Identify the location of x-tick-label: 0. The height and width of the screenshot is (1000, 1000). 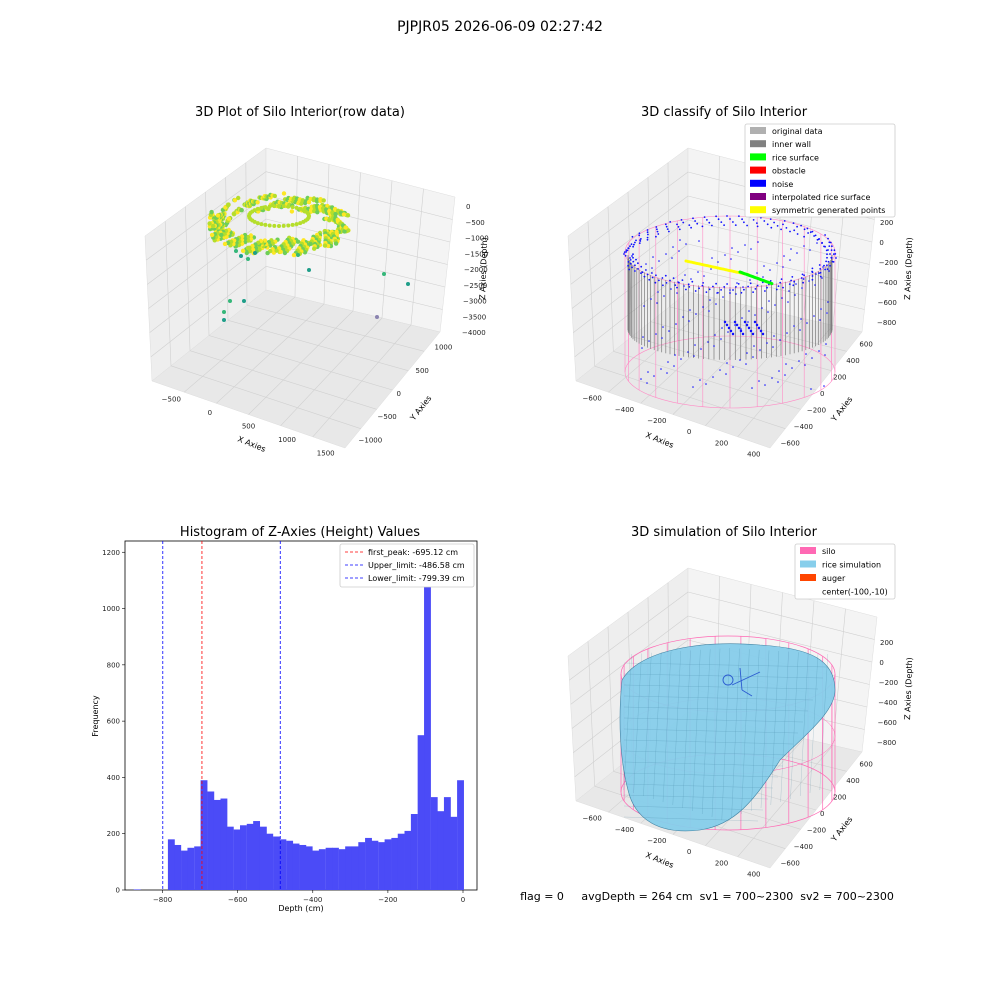
(463, 900).